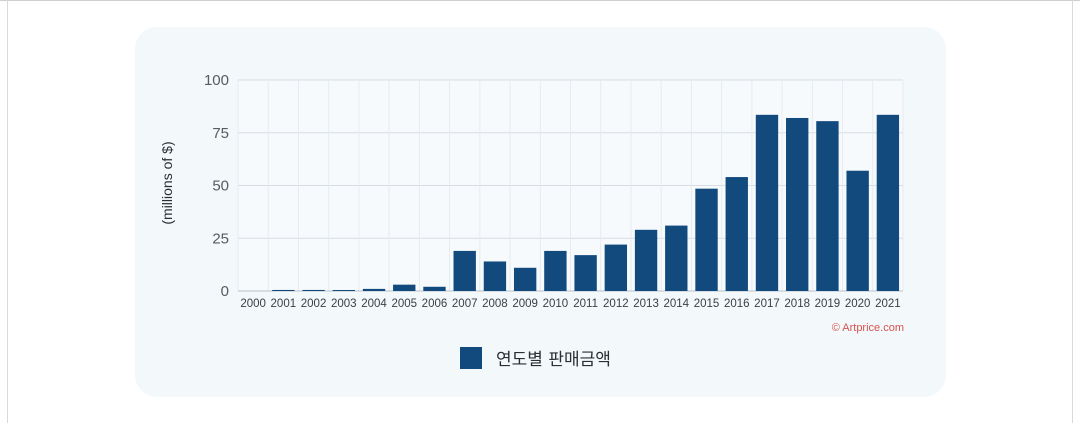 Image resolution: width=1080 pixels, height=423 pixels. Describe the element at coordinates (253, 304) in the screenshot. I see `x-tick-label: 2000` at that location.